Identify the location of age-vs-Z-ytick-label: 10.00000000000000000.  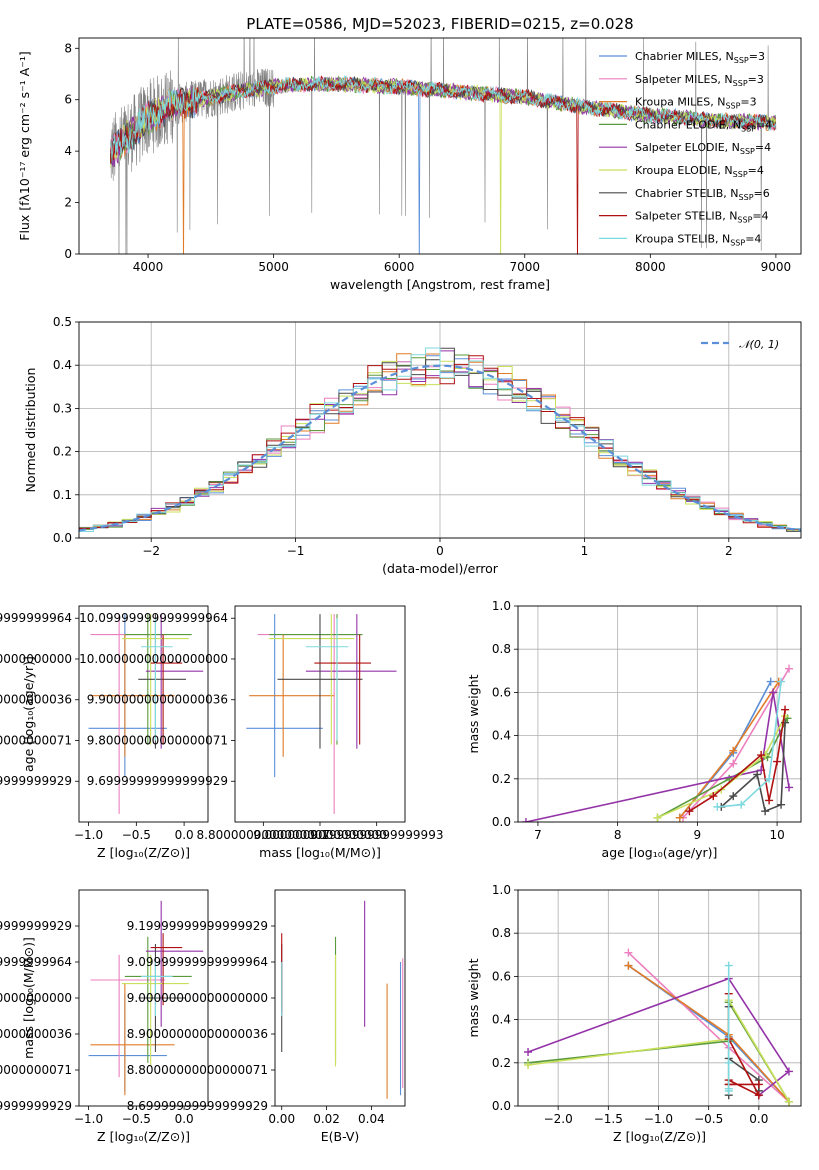
(36, 659).